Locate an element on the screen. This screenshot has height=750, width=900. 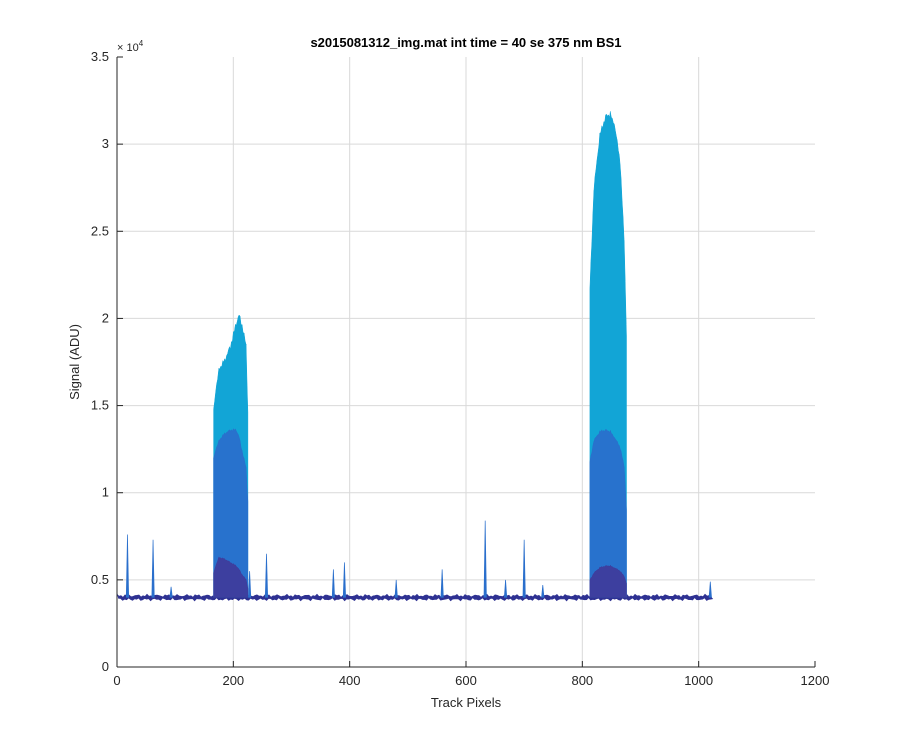
x-tick-label-1: 200 is located at coordinates (233, 680).